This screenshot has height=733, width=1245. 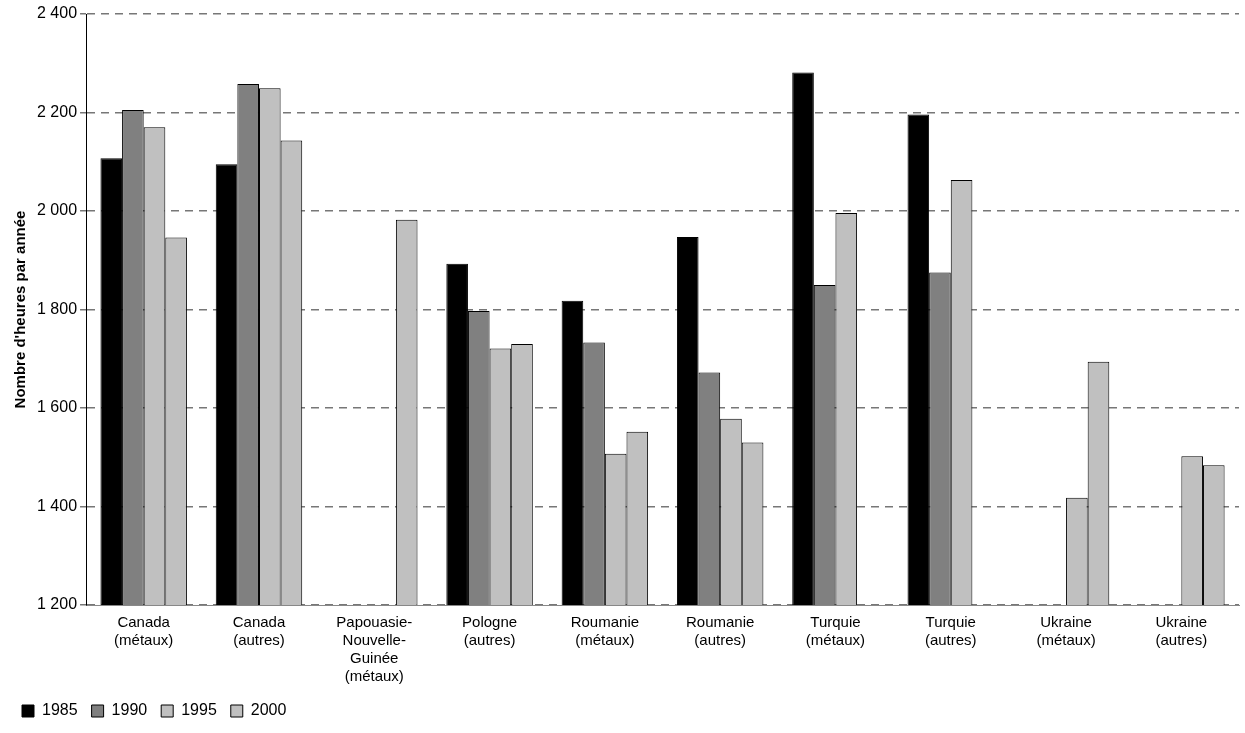 What do you see at coordinates (57, 407) in the screenshot?
I see `y-tick-label: 1 600` at bounding box center [57, 407].